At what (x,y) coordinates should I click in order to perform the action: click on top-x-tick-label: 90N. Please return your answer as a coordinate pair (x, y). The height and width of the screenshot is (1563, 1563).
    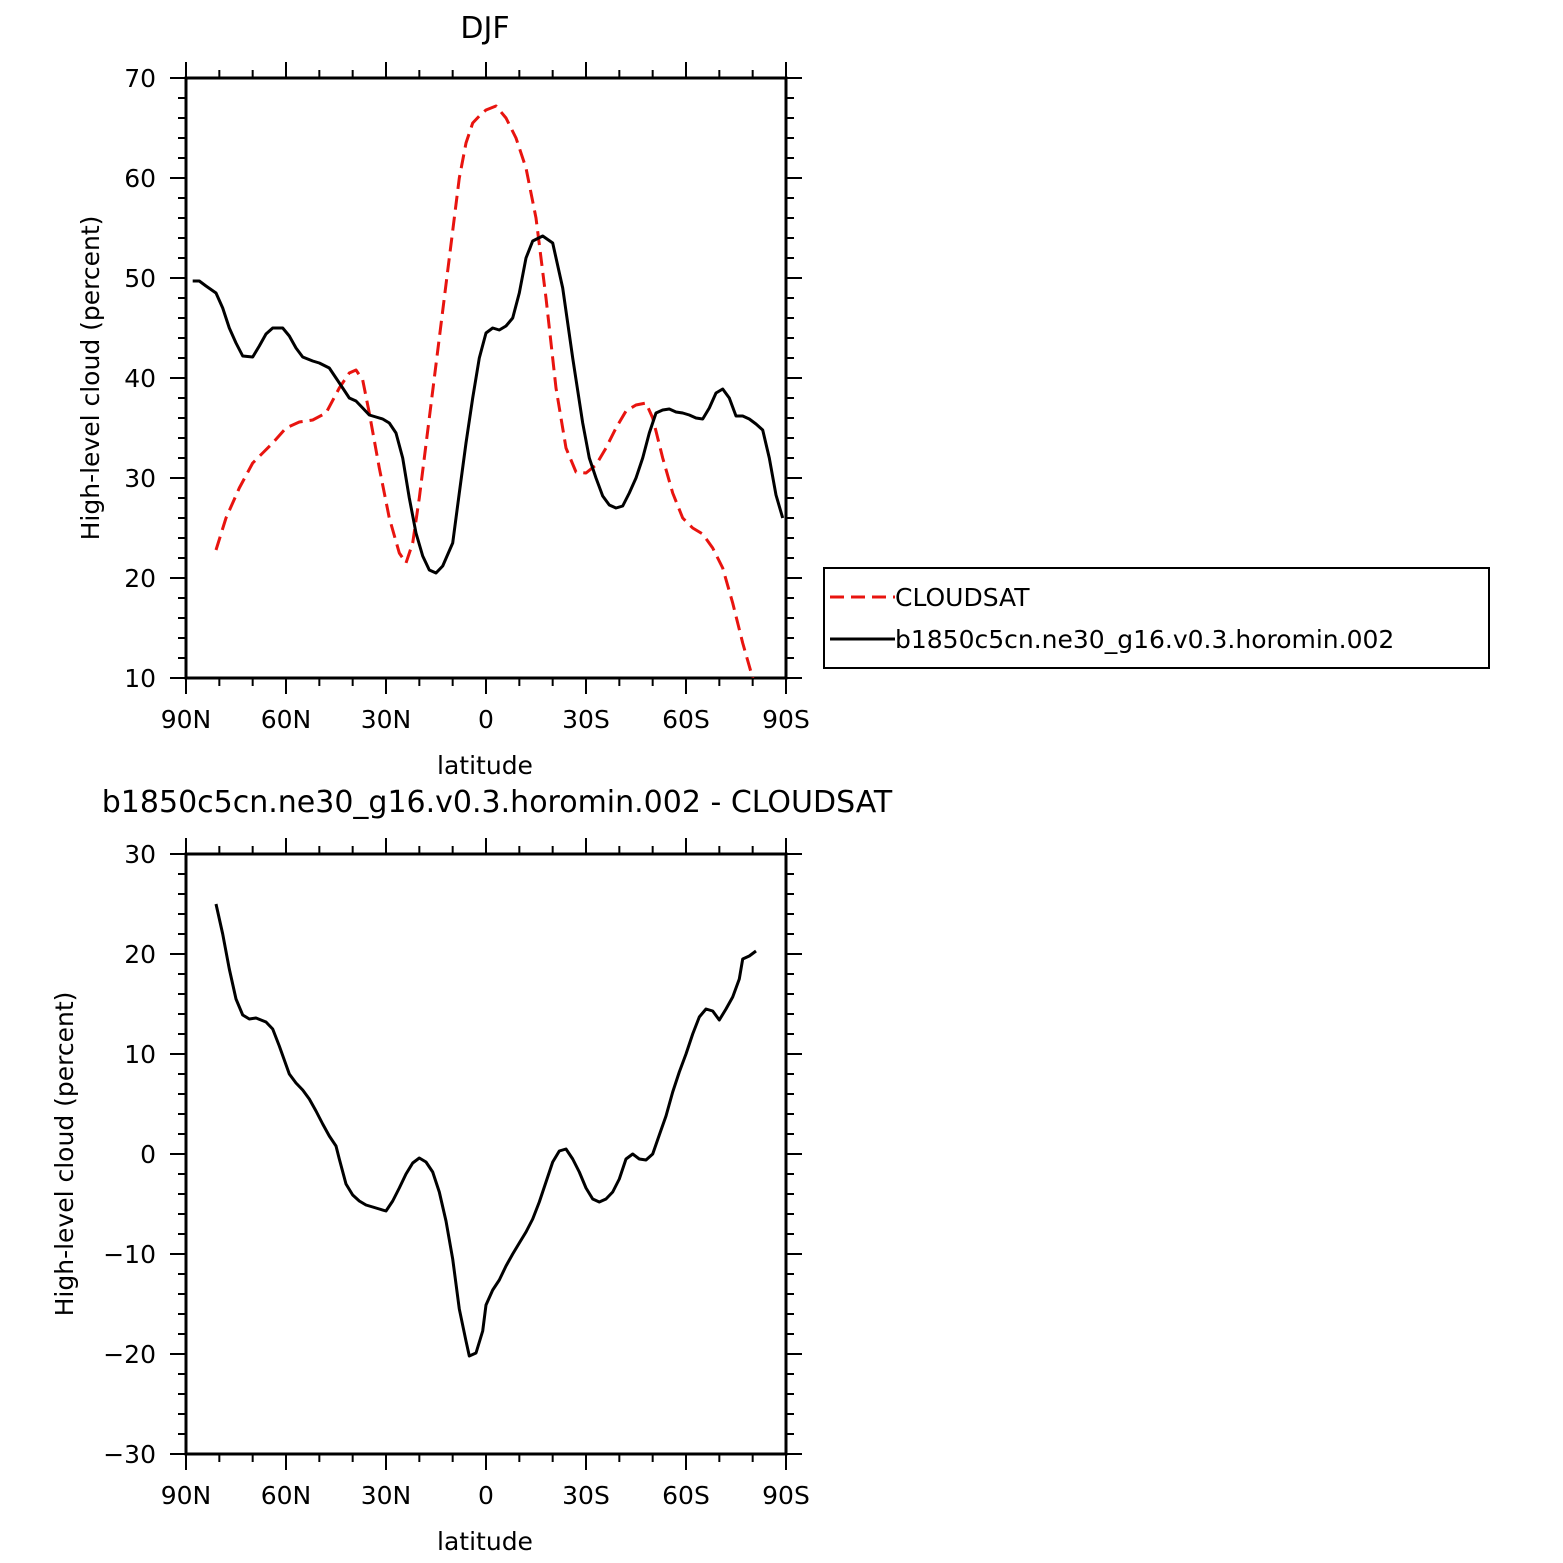
    Looking at the image, I should click on (186, 719).